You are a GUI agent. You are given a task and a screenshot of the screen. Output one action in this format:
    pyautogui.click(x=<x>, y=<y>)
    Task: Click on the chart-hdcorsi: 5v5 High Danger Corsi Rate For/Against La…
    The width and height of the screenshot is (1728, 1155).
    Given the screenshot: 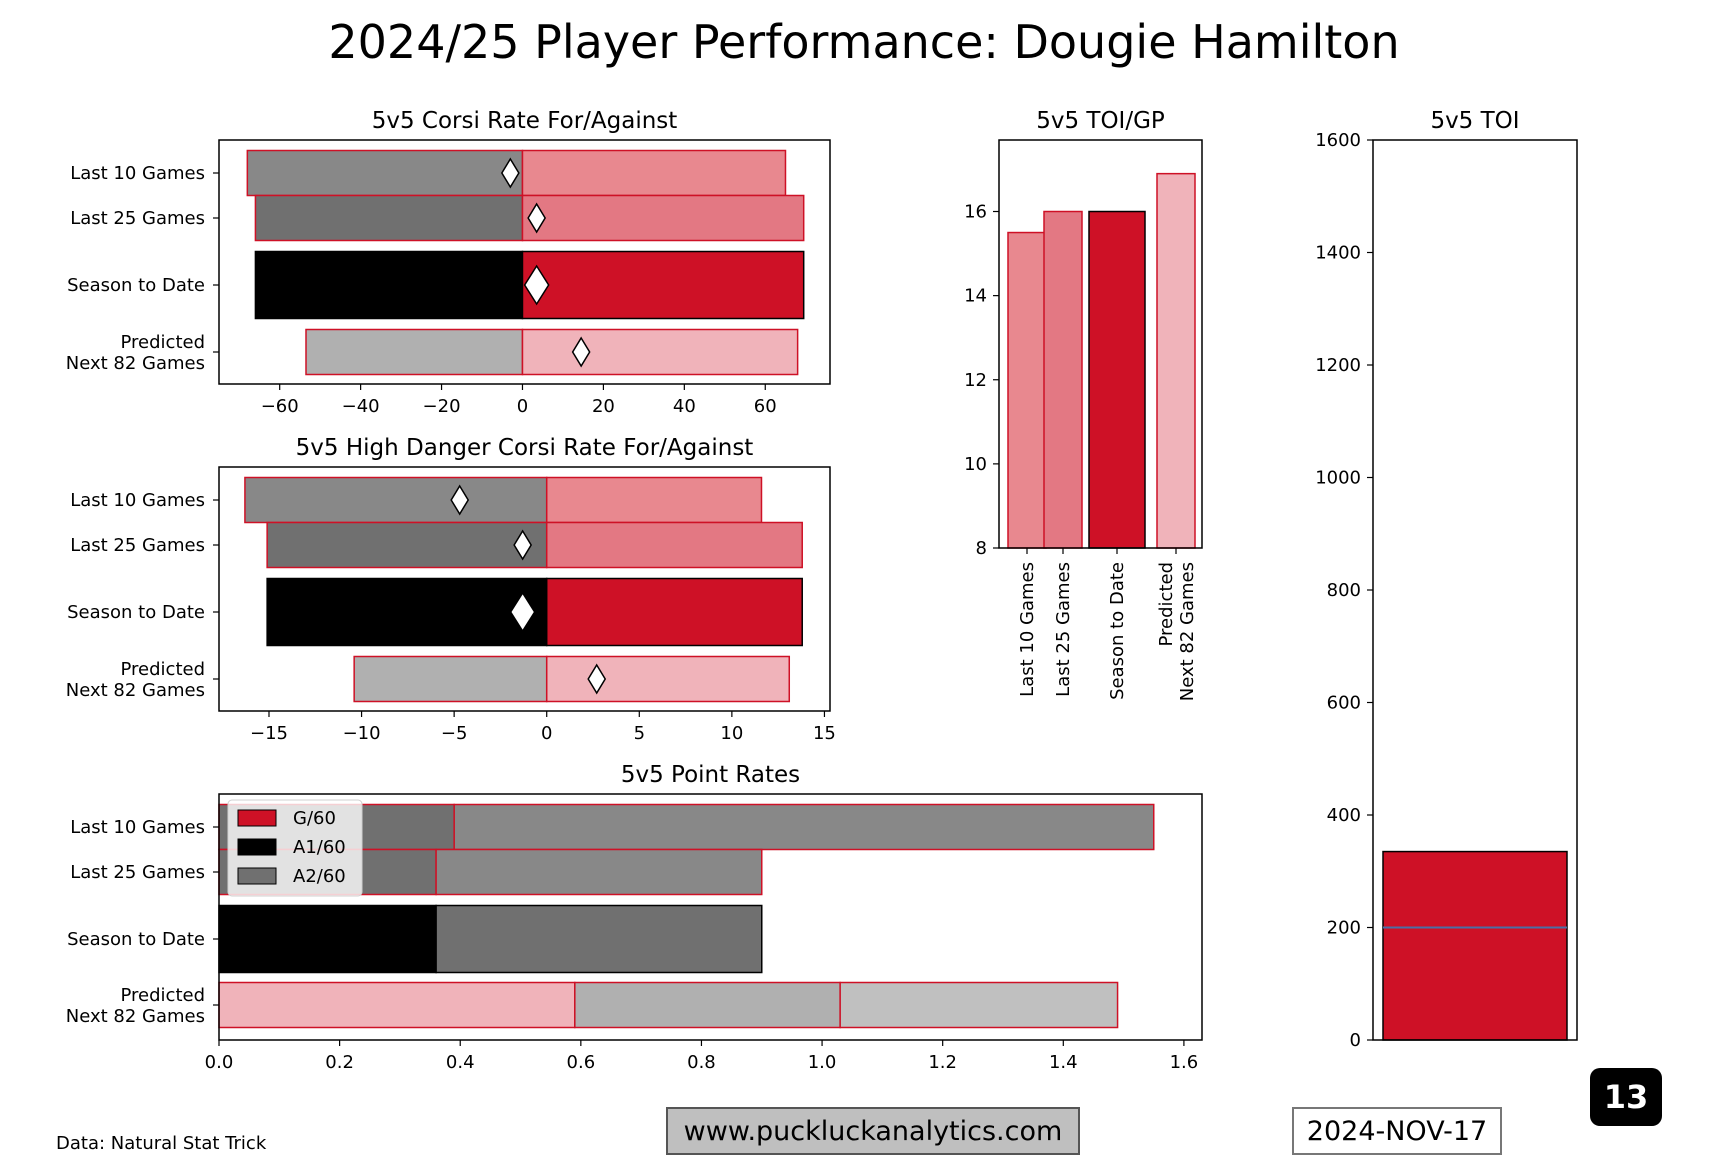 What is the action you would take?
    pyautogui.click(x=451, y=589)
    